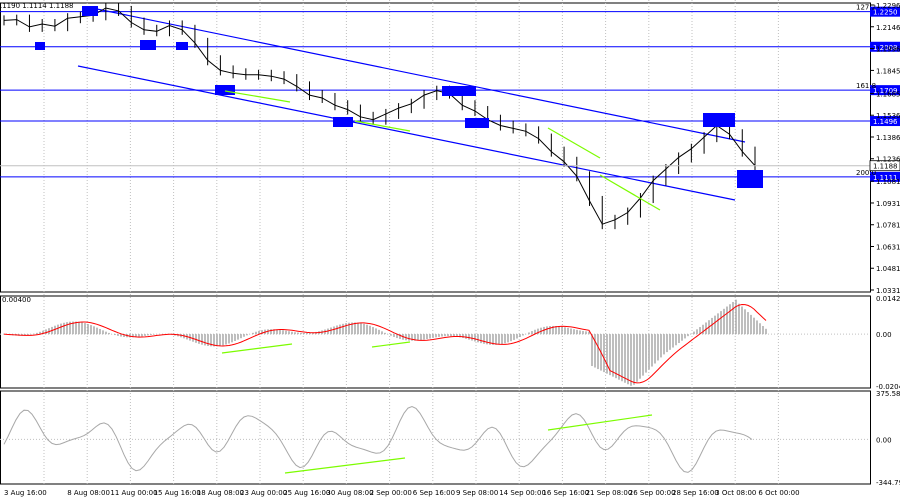 The image size is (900, 500). What do you see at coordinates (888, 138) in the screenshot?
I see `y-tick-label: 1.1386` at bounding box center [888, 138].